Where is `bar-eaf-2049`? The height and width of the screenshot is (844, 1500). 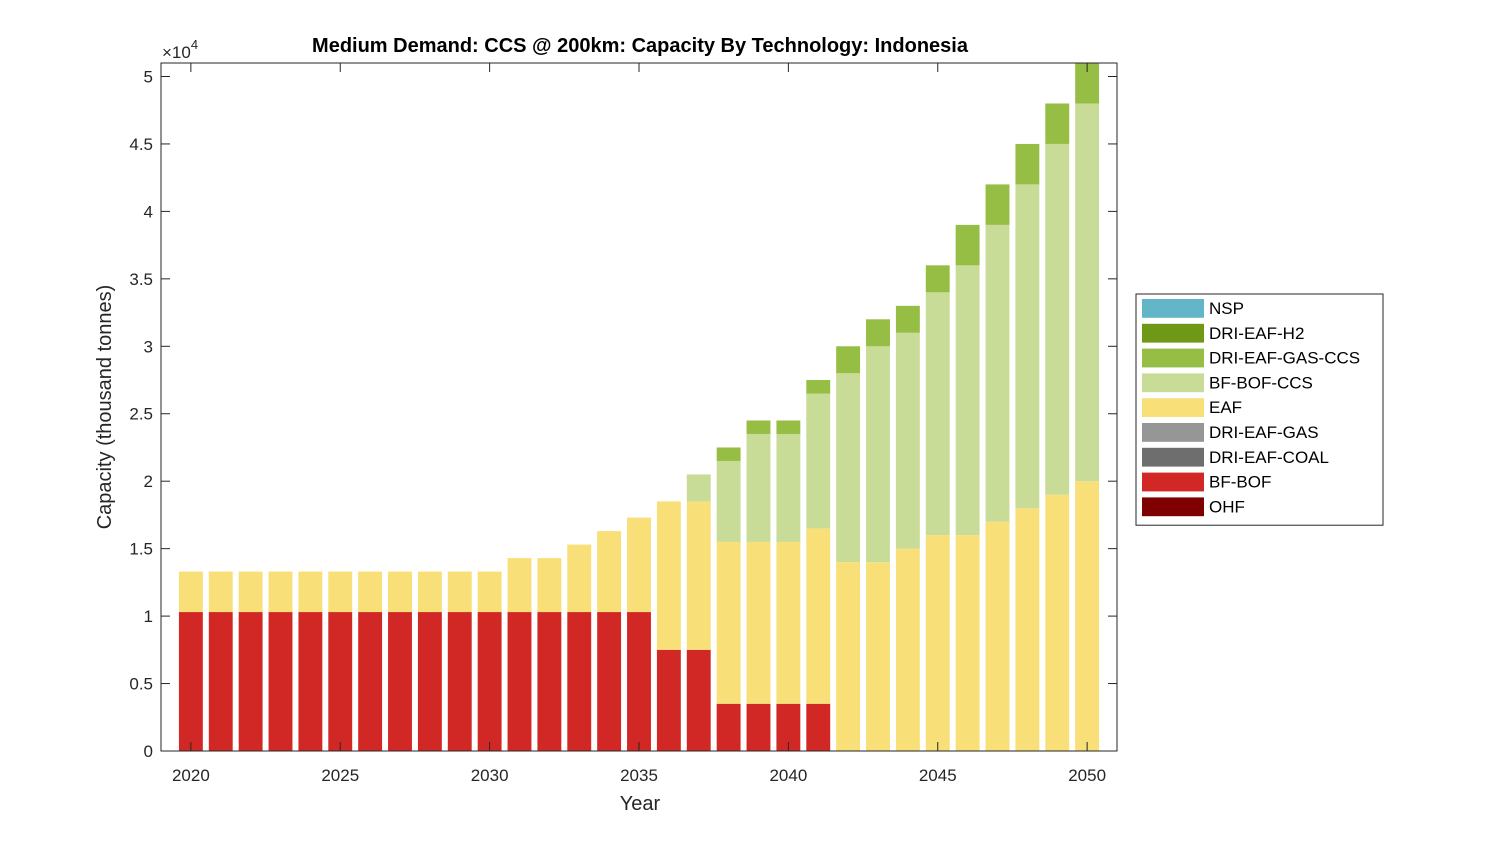
bar-eaf-2049 is located at coordinates (1057, 622).